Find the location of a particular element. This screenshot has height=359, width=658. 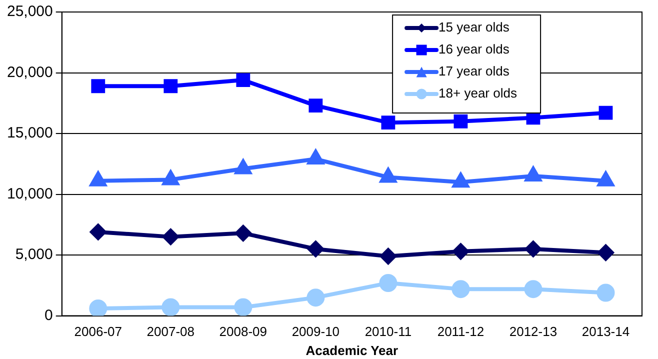

legend-label: 16 year olds is located at coordinates (474, 49).